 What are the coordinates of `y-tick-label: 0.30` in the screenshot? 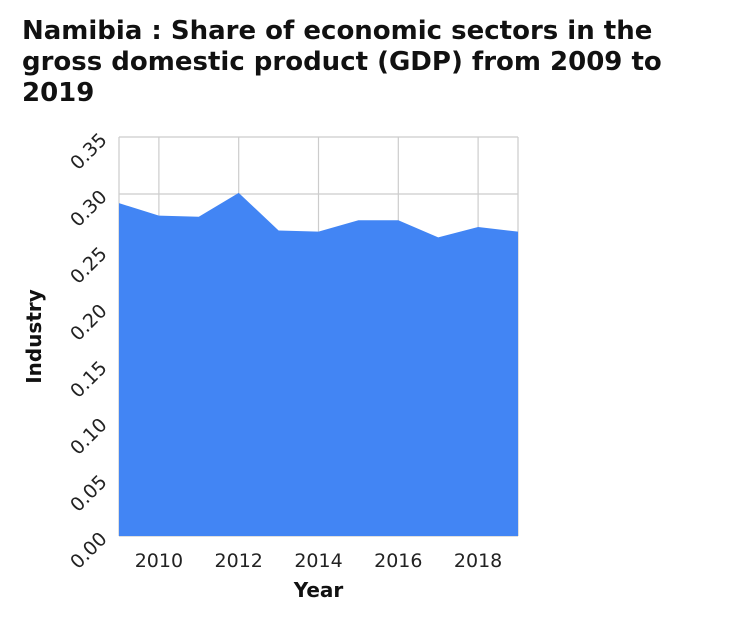 It's located at (88, 208).